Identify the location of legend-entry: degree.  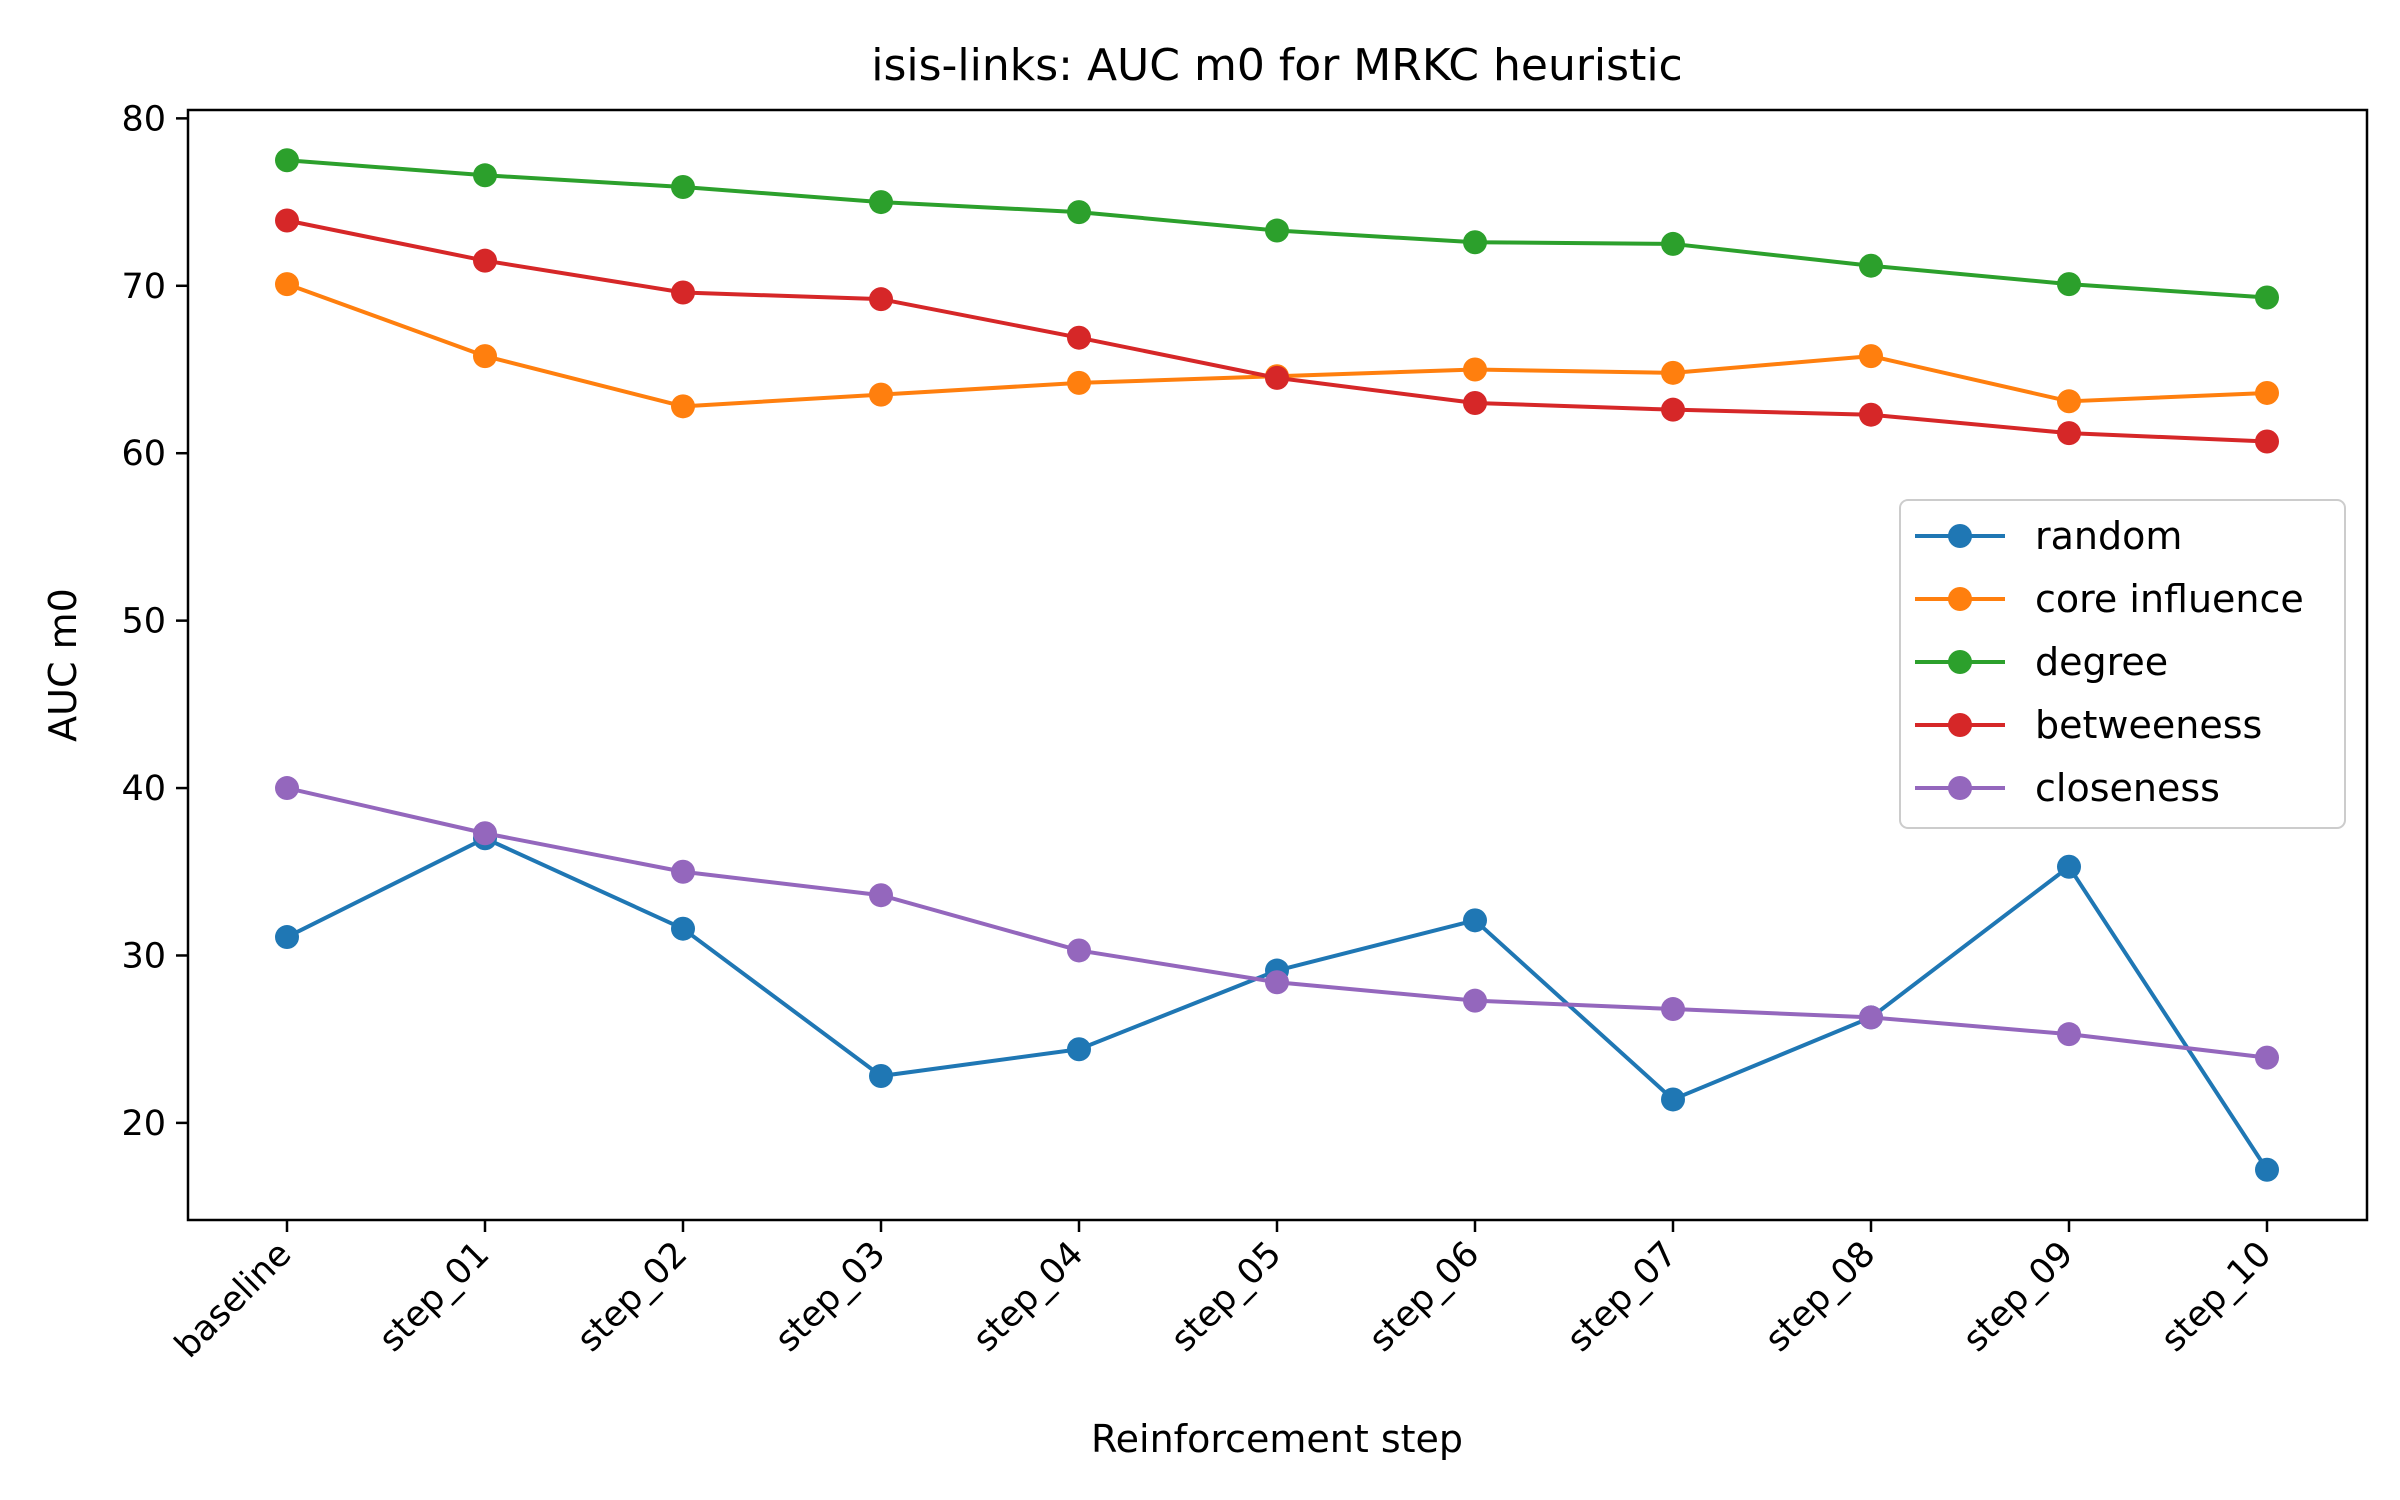
(2041, 662).